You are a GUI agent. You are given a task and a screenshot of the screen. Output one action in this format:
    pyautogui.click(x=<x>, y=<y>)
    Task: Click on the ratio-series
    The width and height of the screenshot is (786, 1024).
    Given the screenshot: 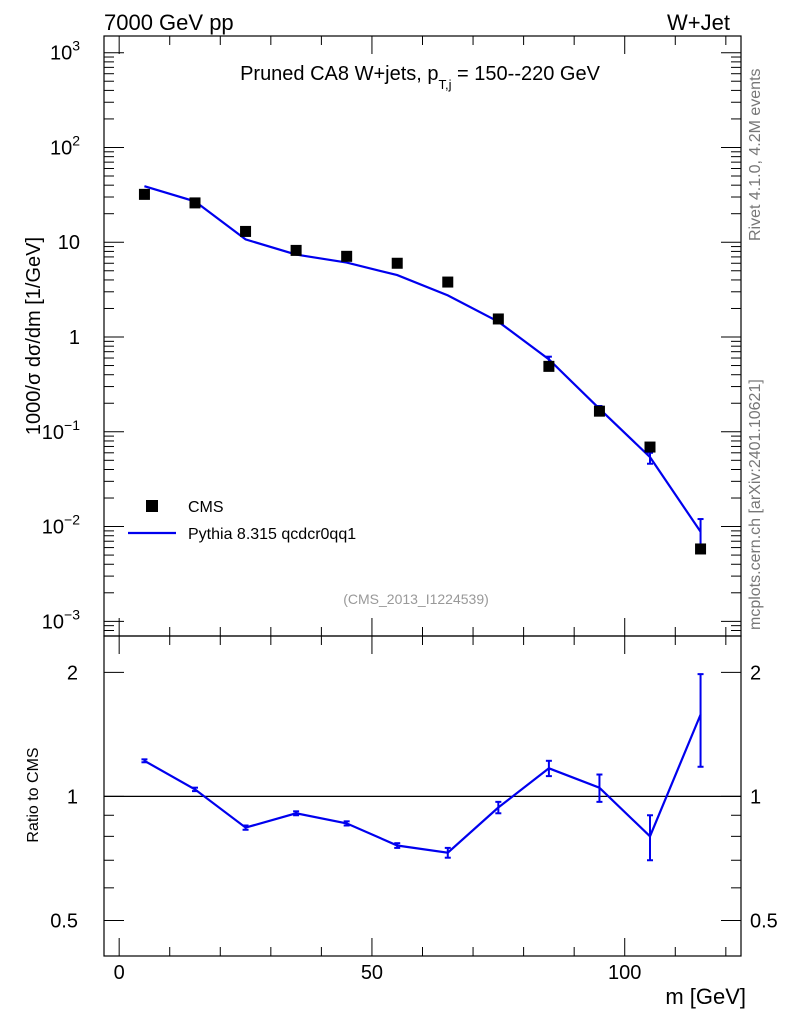 What is the action you would take?
    pyautogui.click(x=422, y=767)
    